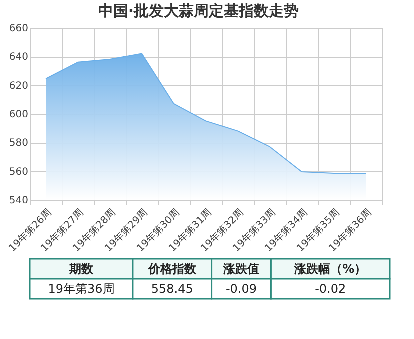 This screenshot has width=414, height=339. What do you see at coordinates (241, 269) in the screenshot?
I see `text: 涨跌值` at bounding box center [241, 269].